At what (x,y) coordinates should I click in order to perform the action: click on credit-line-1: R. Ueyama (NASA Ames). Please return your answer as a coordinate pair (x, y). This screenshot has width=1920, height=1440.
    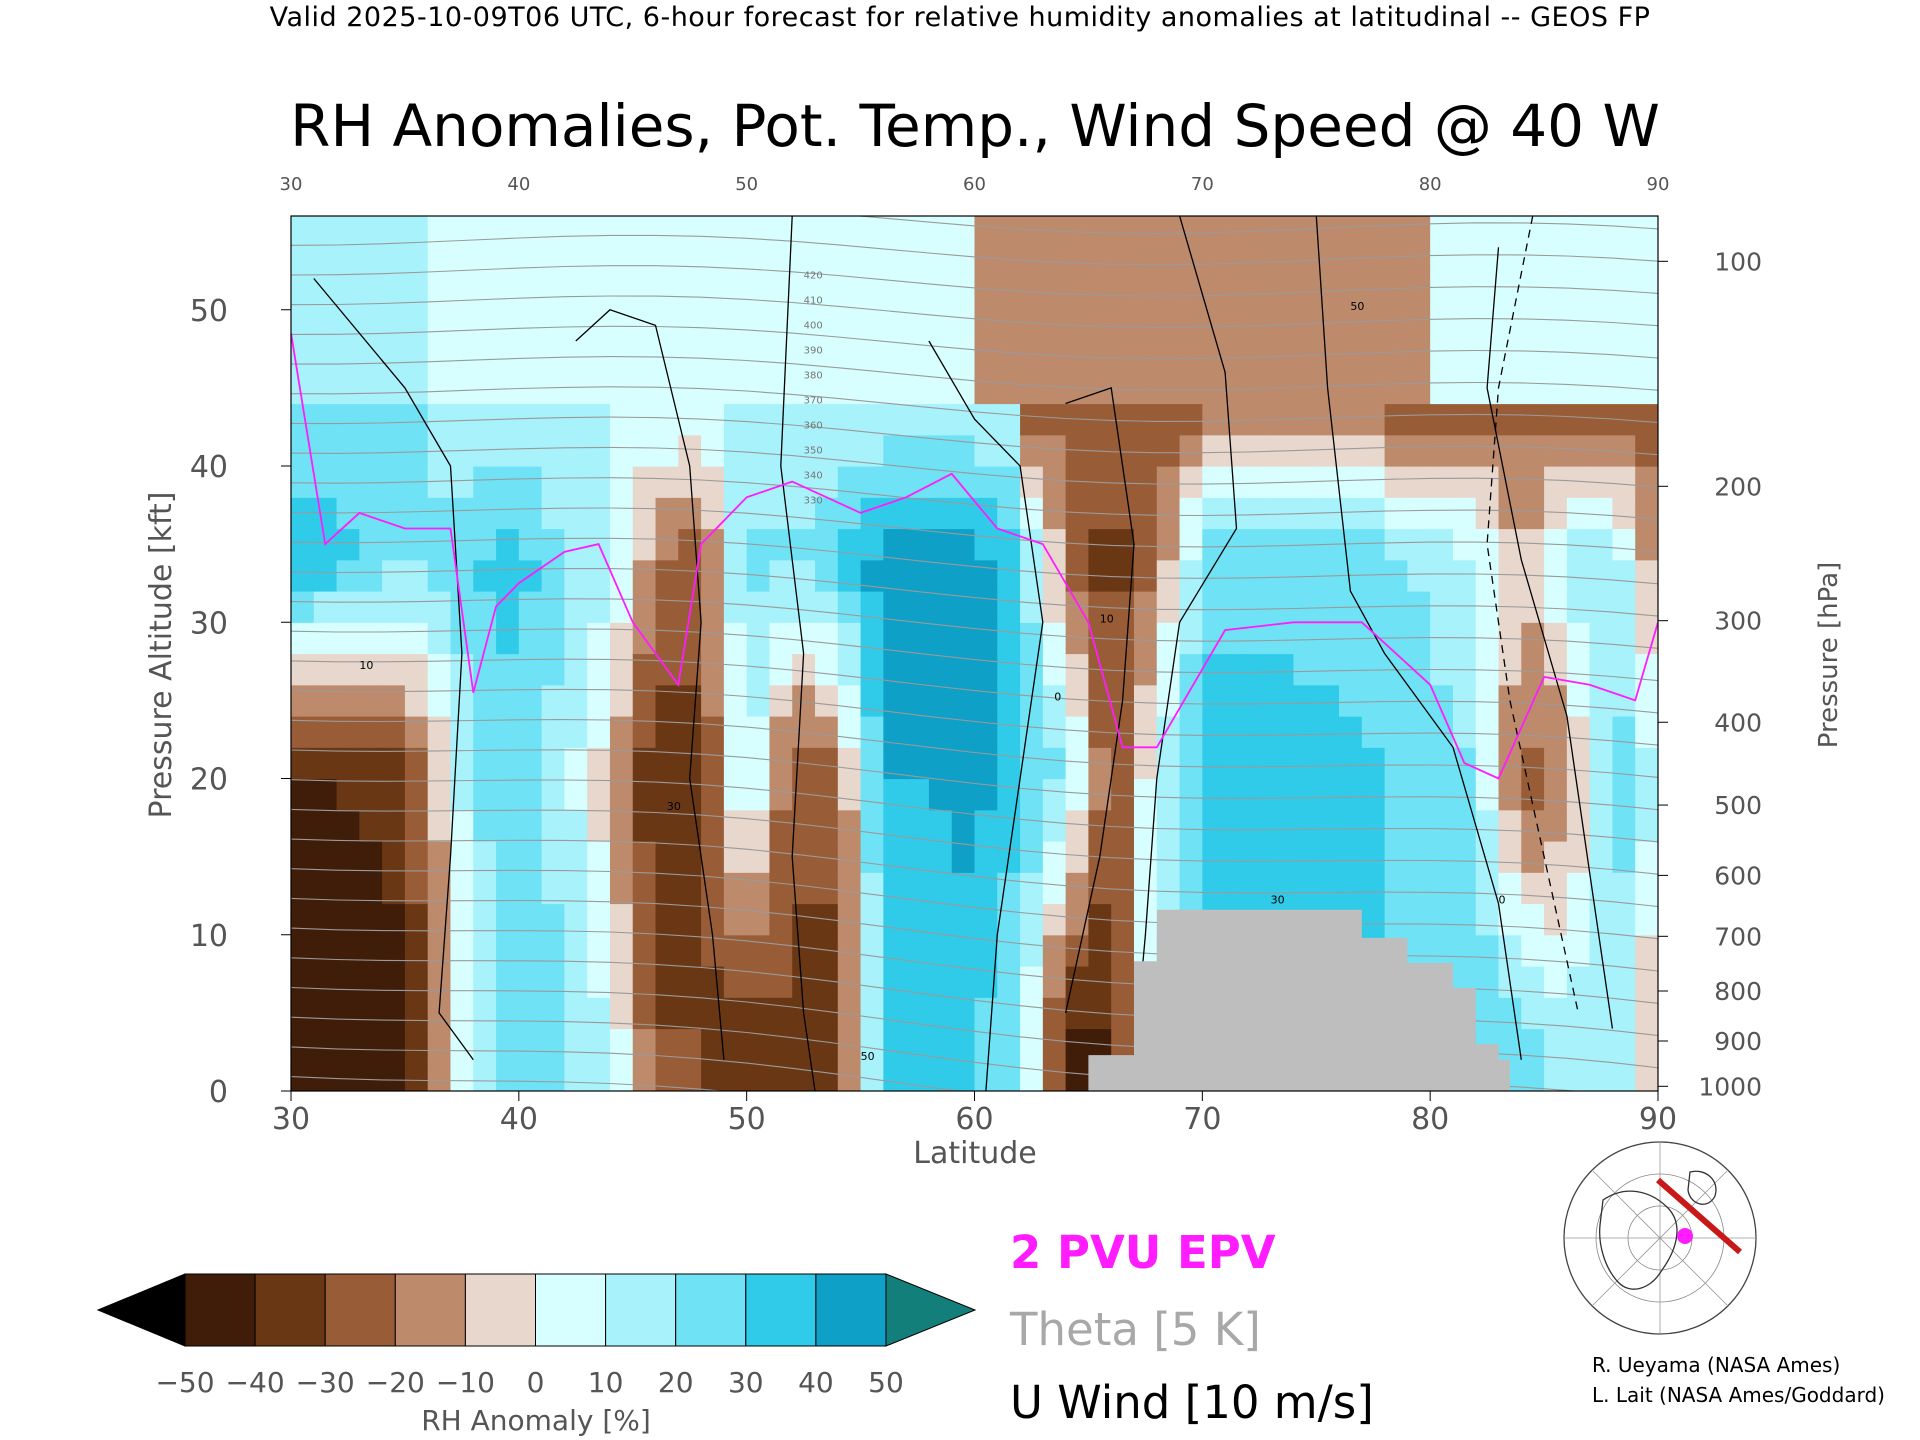
    Looking at the image, I should click on (1716, 1365).